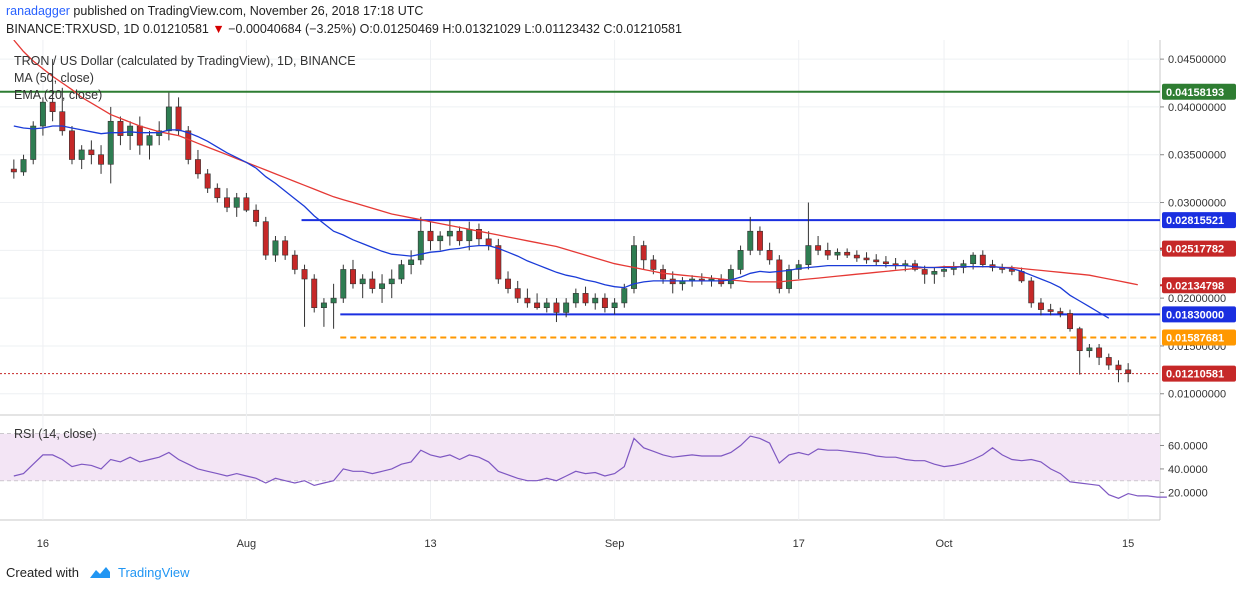  What do you see at coordinates (1188, 470) in the screenshot?
I see `rsi-tick-label: 40.0000` at bounding box center [1188, 470].